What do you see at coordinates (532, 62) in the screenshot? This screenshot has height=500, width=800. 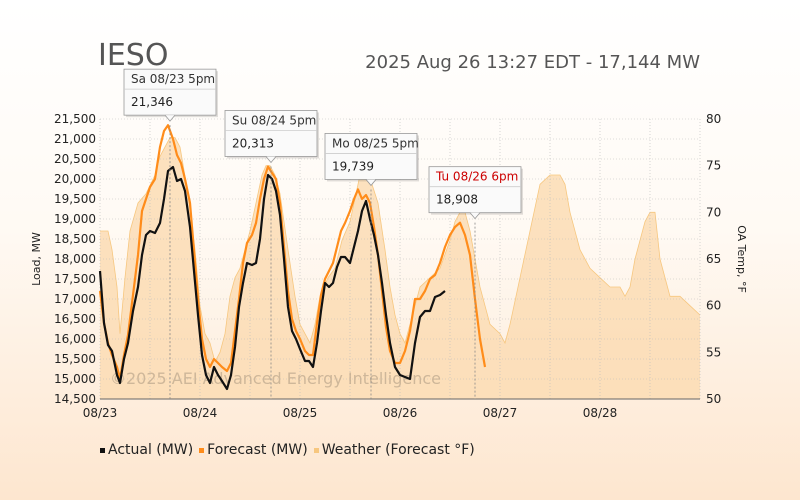 I see `chart-subtitle: 2025 Aug 26 13:27 EDT - 17,144 MW` at bounding box center [532, 62].